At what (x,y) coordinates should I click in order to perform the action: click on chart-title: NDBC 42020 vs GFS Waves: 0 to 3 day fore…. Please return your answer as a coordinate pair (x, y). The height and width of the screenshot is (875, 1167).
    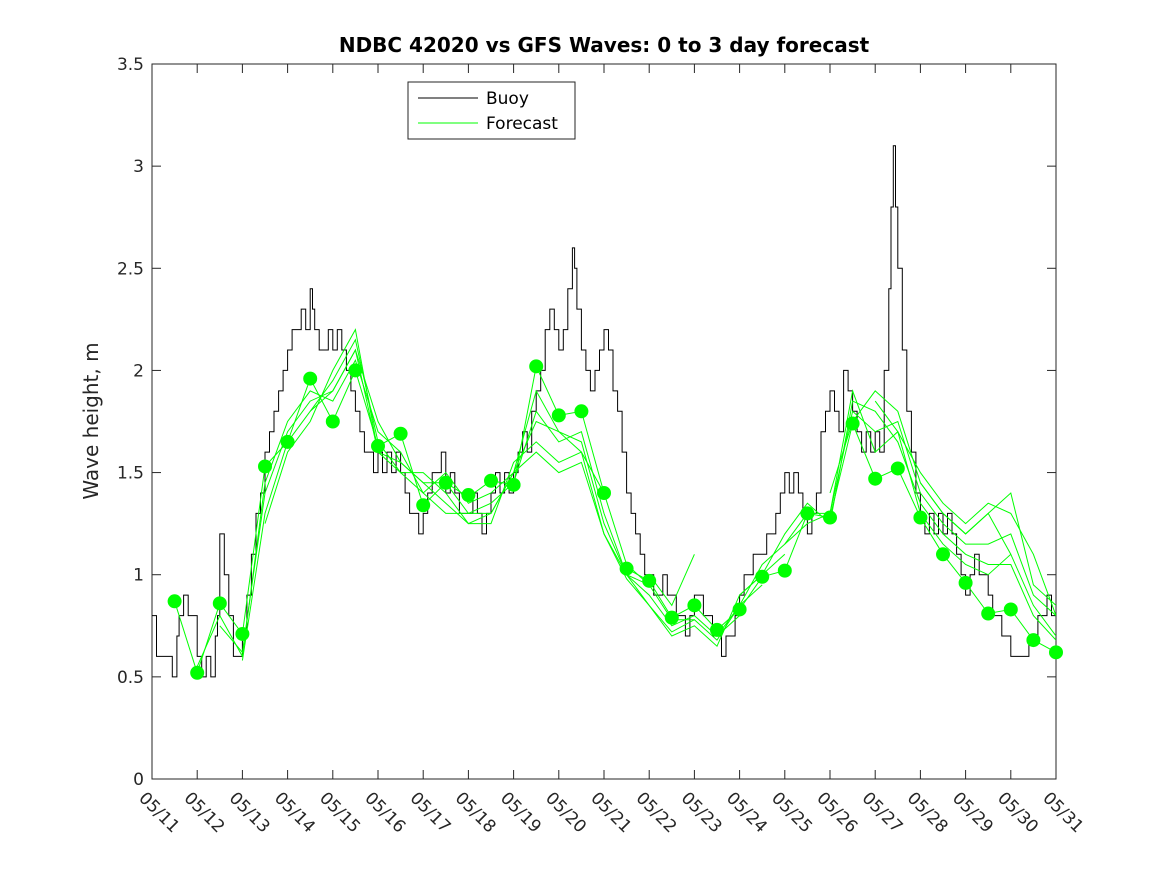
    Looking at the image, I should click on (604, 45).